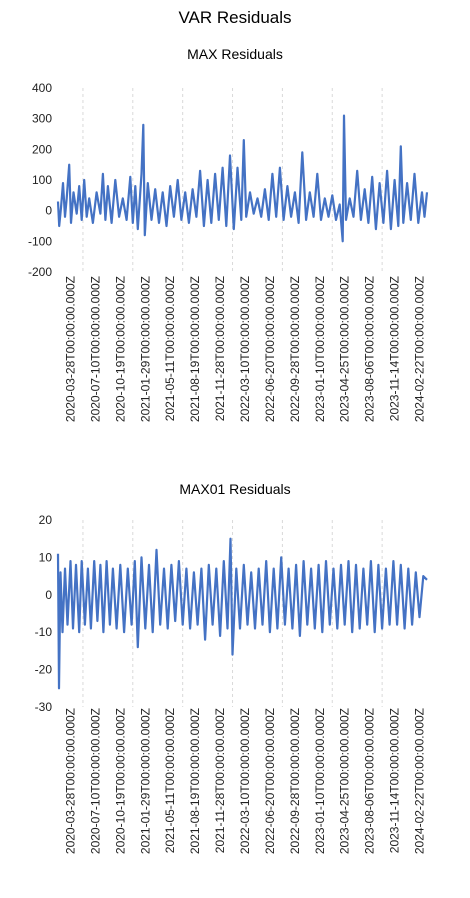 This screenshot has width=470, height=898. Describe the element at coordinates (235, 17) in the screenshot. I see `figure-title: VAR Residuals` at that location.